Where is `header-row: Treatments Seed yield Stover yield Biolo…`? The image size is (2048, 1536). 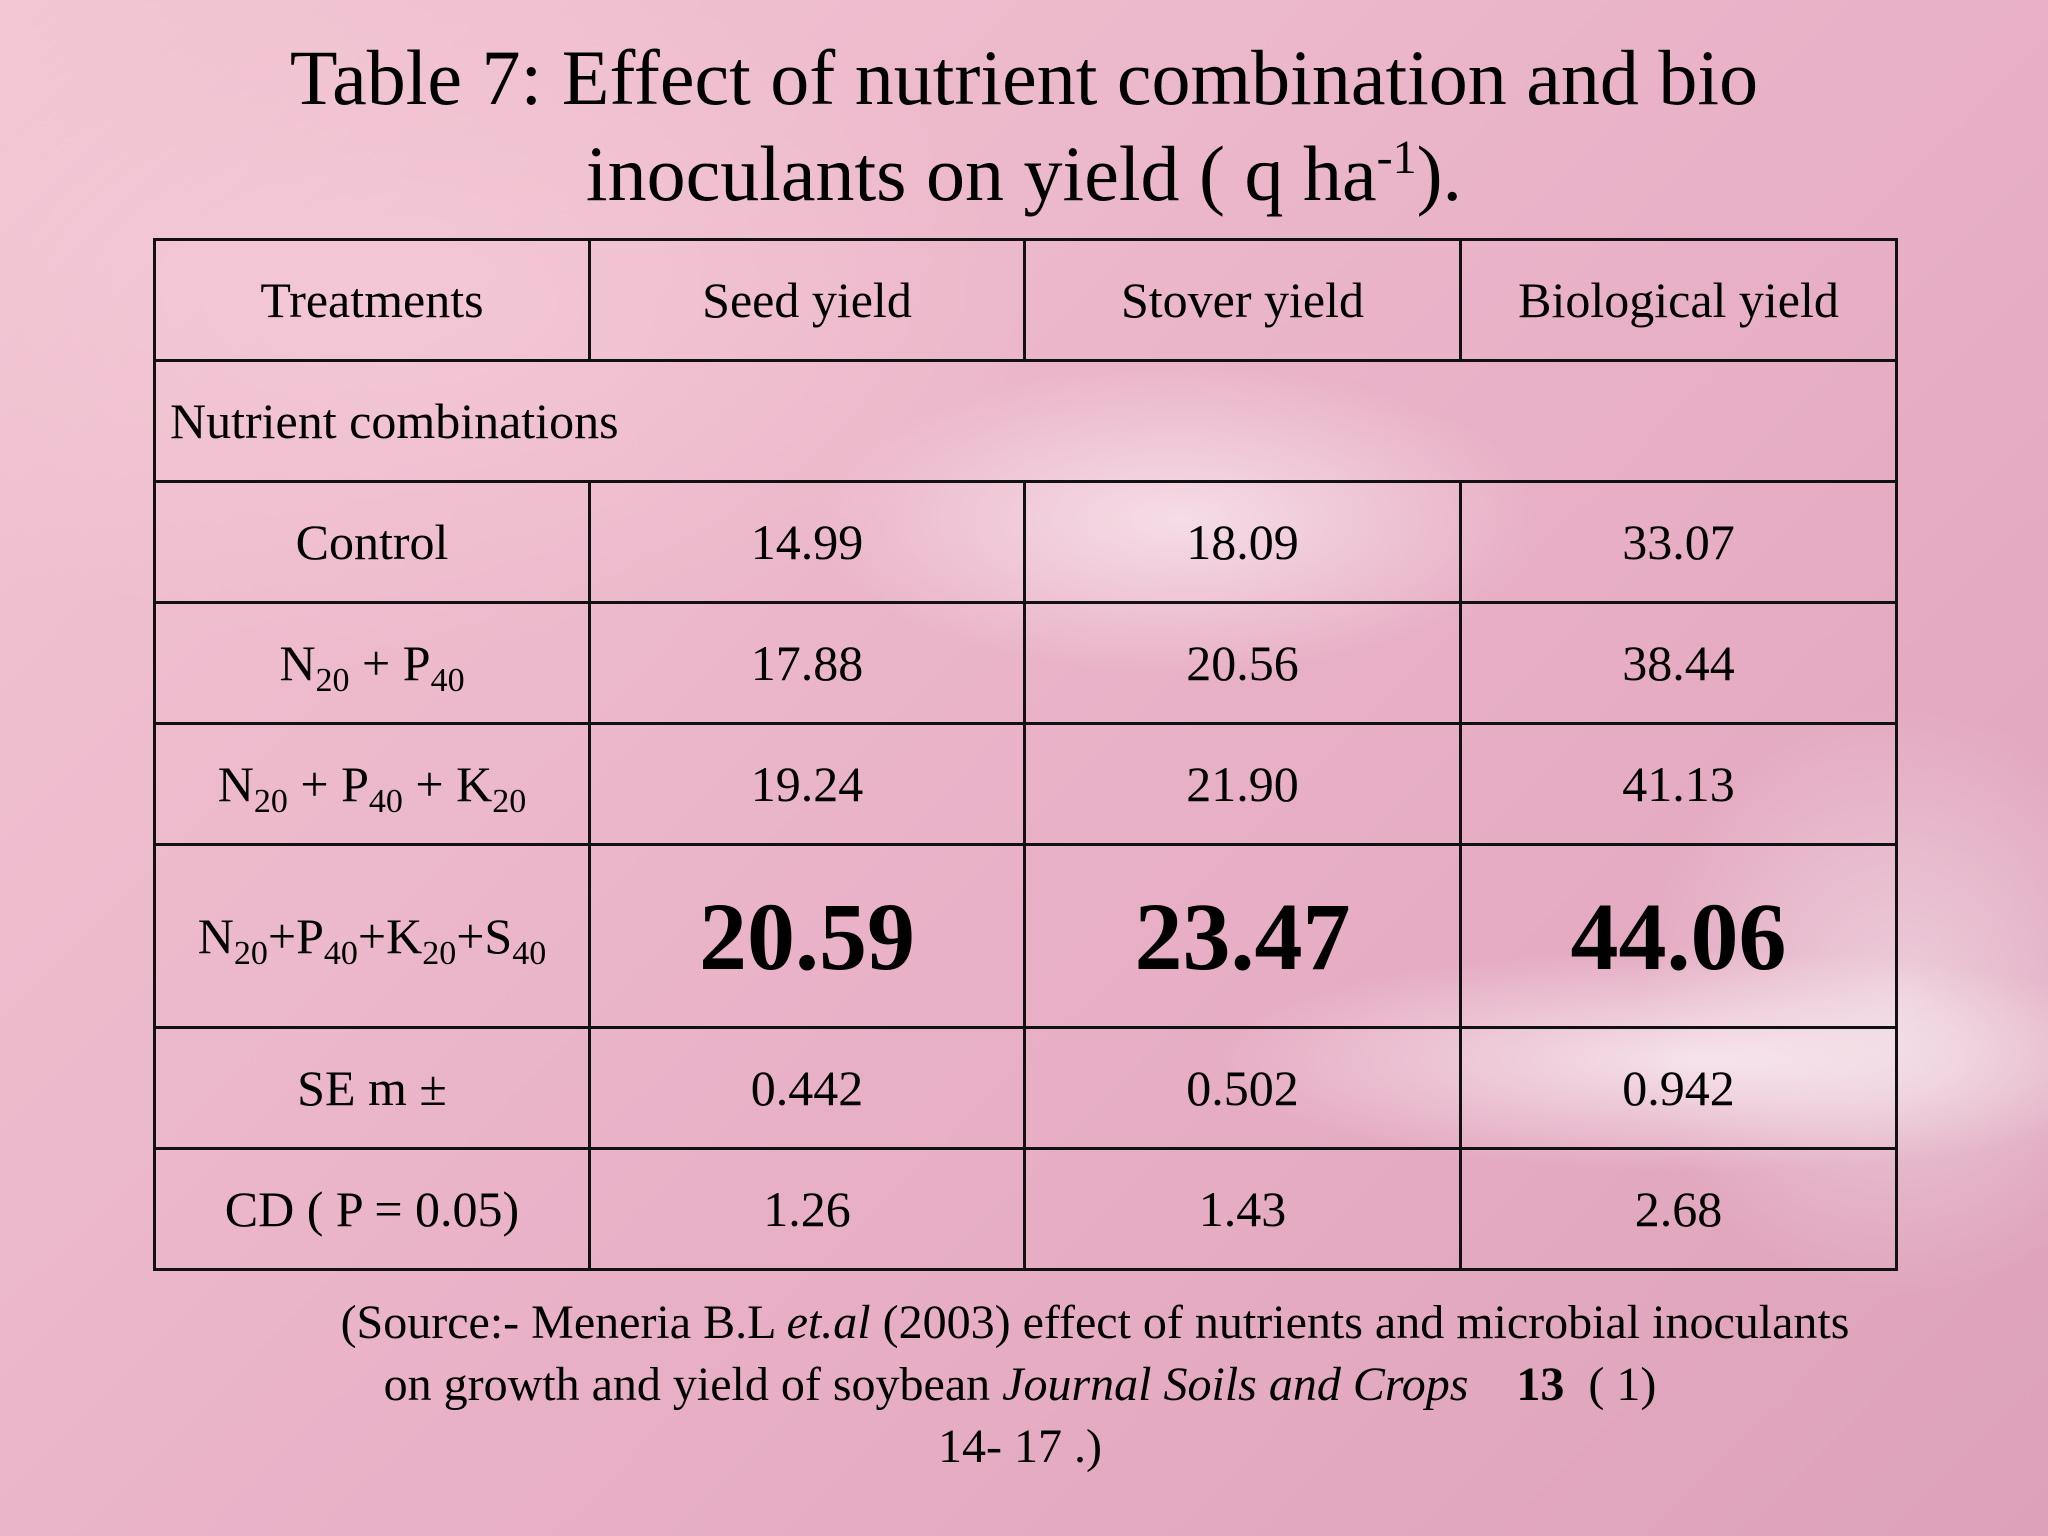 header-row: Treatments Seed yield Stover yield Biolo… is located at coordinates (1025, 300).